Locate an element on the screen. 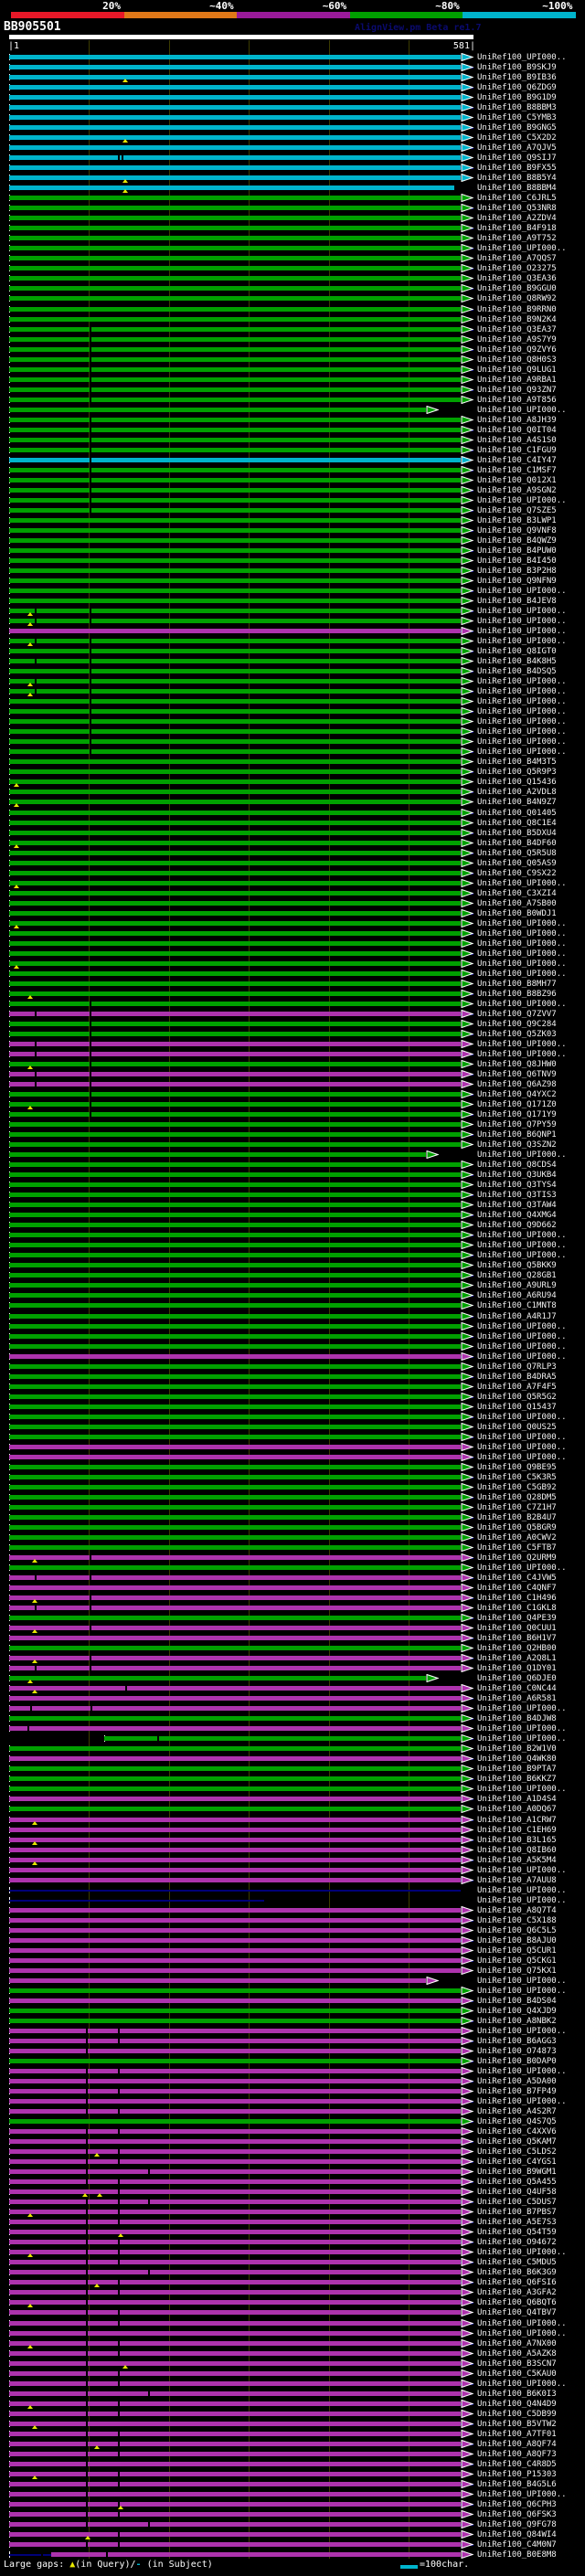  row-label: UniRef100_Q54T59 is located at coordinates (517, 2233).